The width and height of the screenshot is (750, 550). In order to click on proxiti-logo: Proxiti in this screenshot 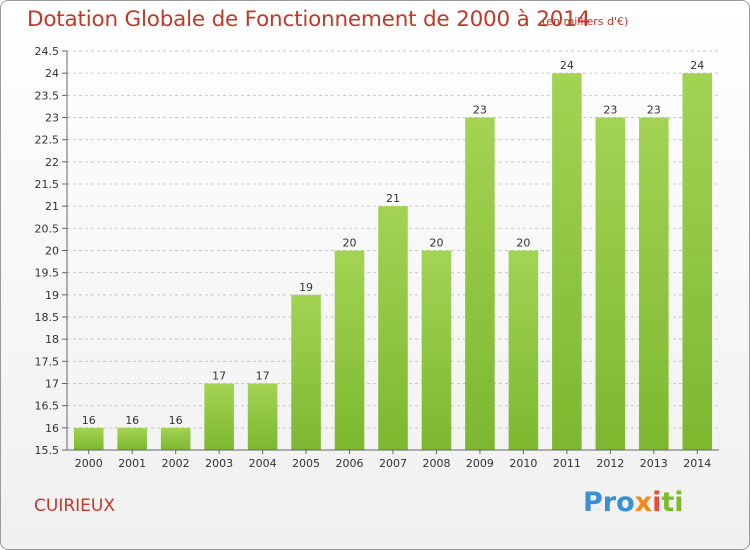, I will do `click(633, 502)`.